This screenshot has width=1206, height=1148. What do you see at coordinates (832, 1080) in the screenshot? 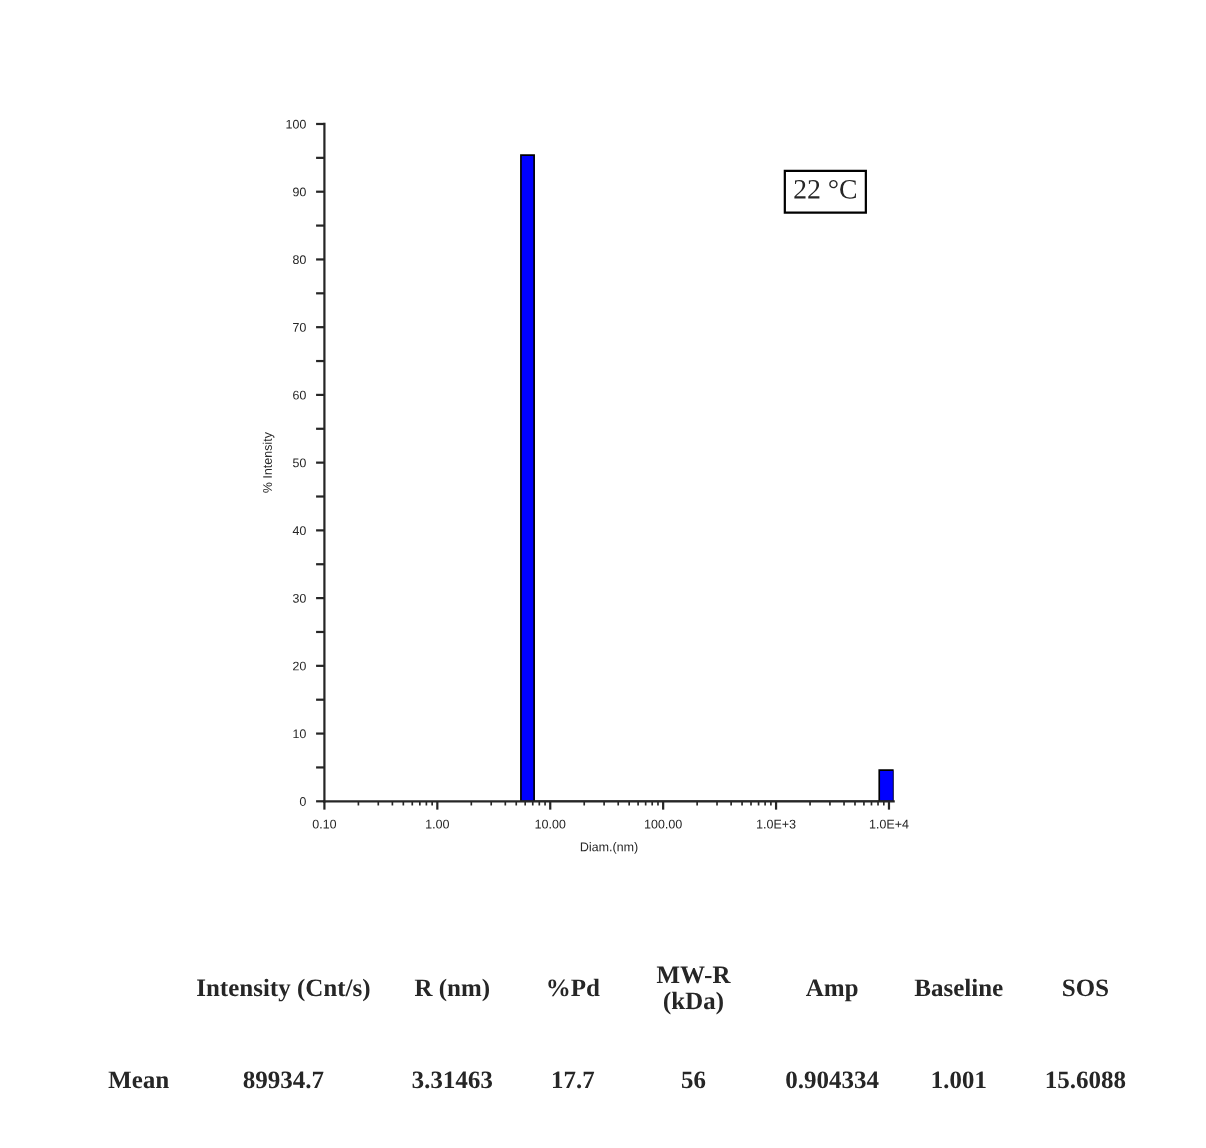
I see `text: 0.904334` at bounding box center [832, 1080].